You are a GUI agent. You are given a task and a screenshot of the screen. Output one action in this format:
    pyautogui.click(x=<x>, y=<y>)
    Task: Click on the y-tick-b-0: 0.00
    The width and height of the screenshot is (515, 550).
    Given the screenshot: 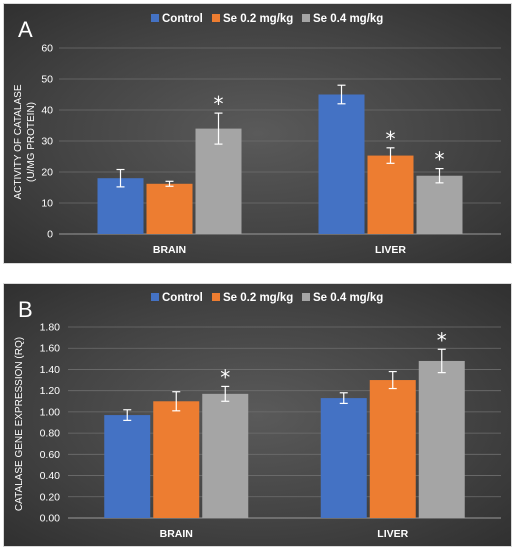 What is the action you would take?
    pyautogui.click(x=50, y=519)
    